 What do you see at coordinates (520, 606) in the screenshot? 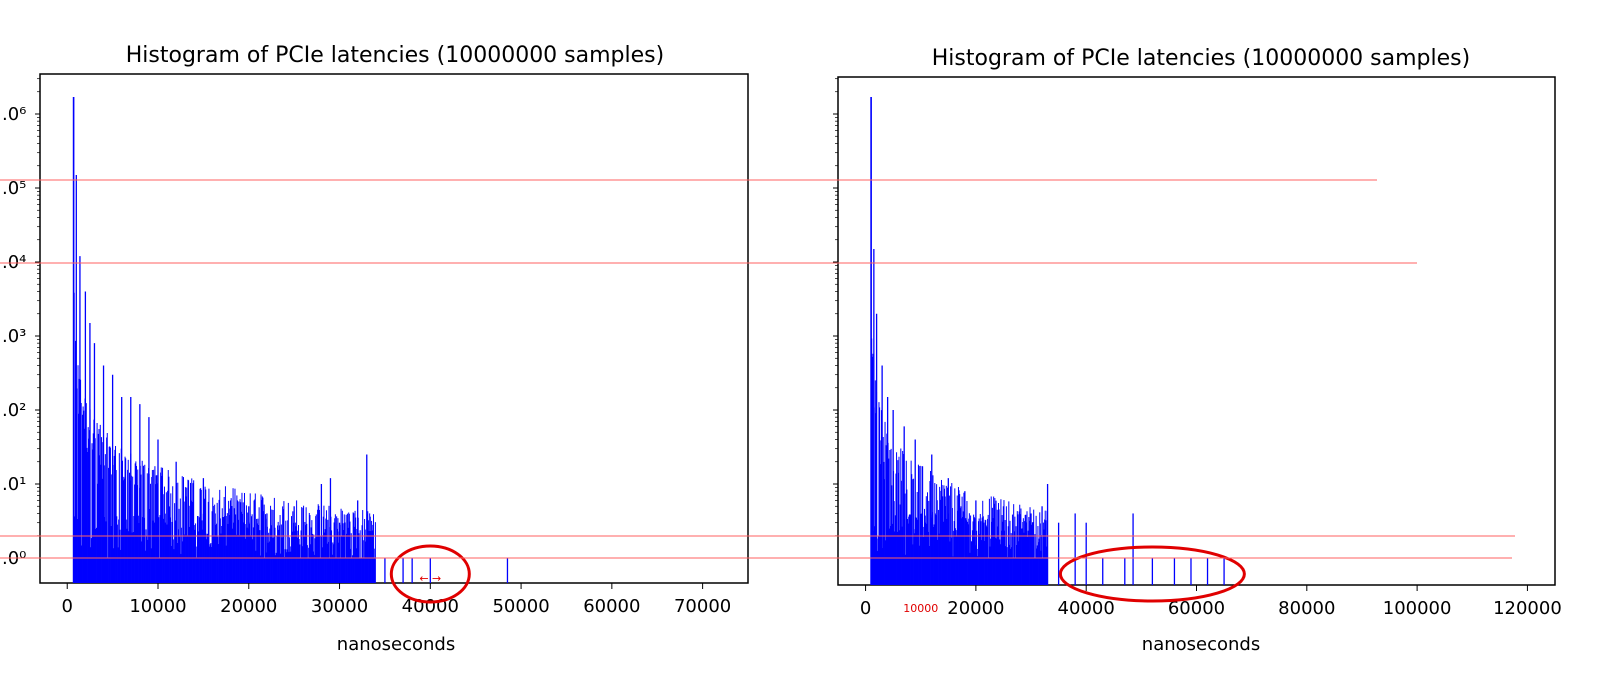
I see `x-tick-label: 50000` at bounding box center [520, 606].